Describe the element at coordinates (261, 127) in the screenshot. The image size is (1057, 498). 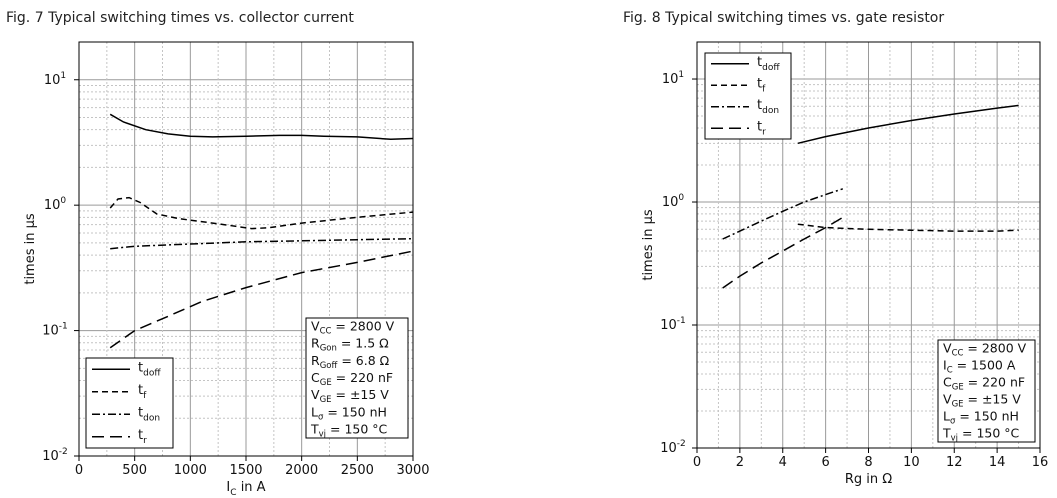
I see `fig7-series-t-doff-line` at that location.